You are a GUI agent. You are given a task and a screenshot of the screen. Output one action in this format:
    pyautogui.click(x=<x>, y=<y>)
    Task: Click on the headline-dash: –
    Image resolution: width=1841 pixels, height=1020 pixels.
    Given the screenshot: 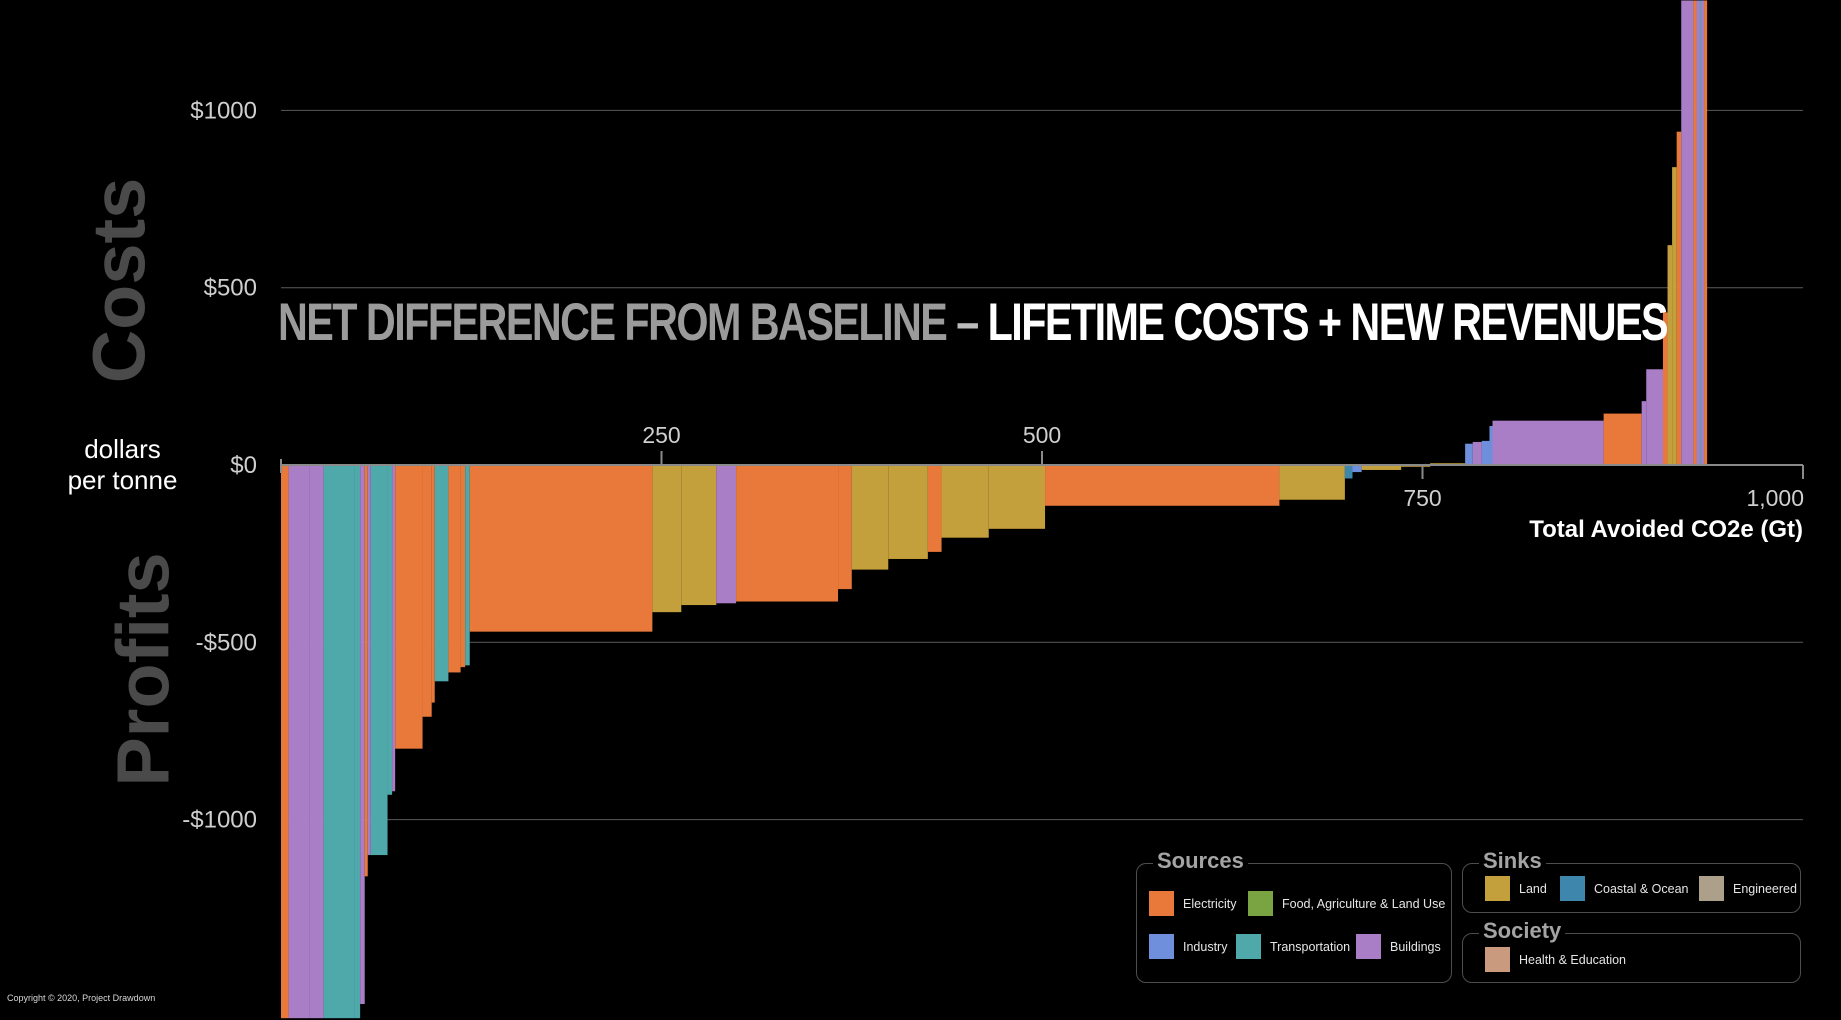 What is the action you would take?
    pyautogui.click(x=967, y=322)
    